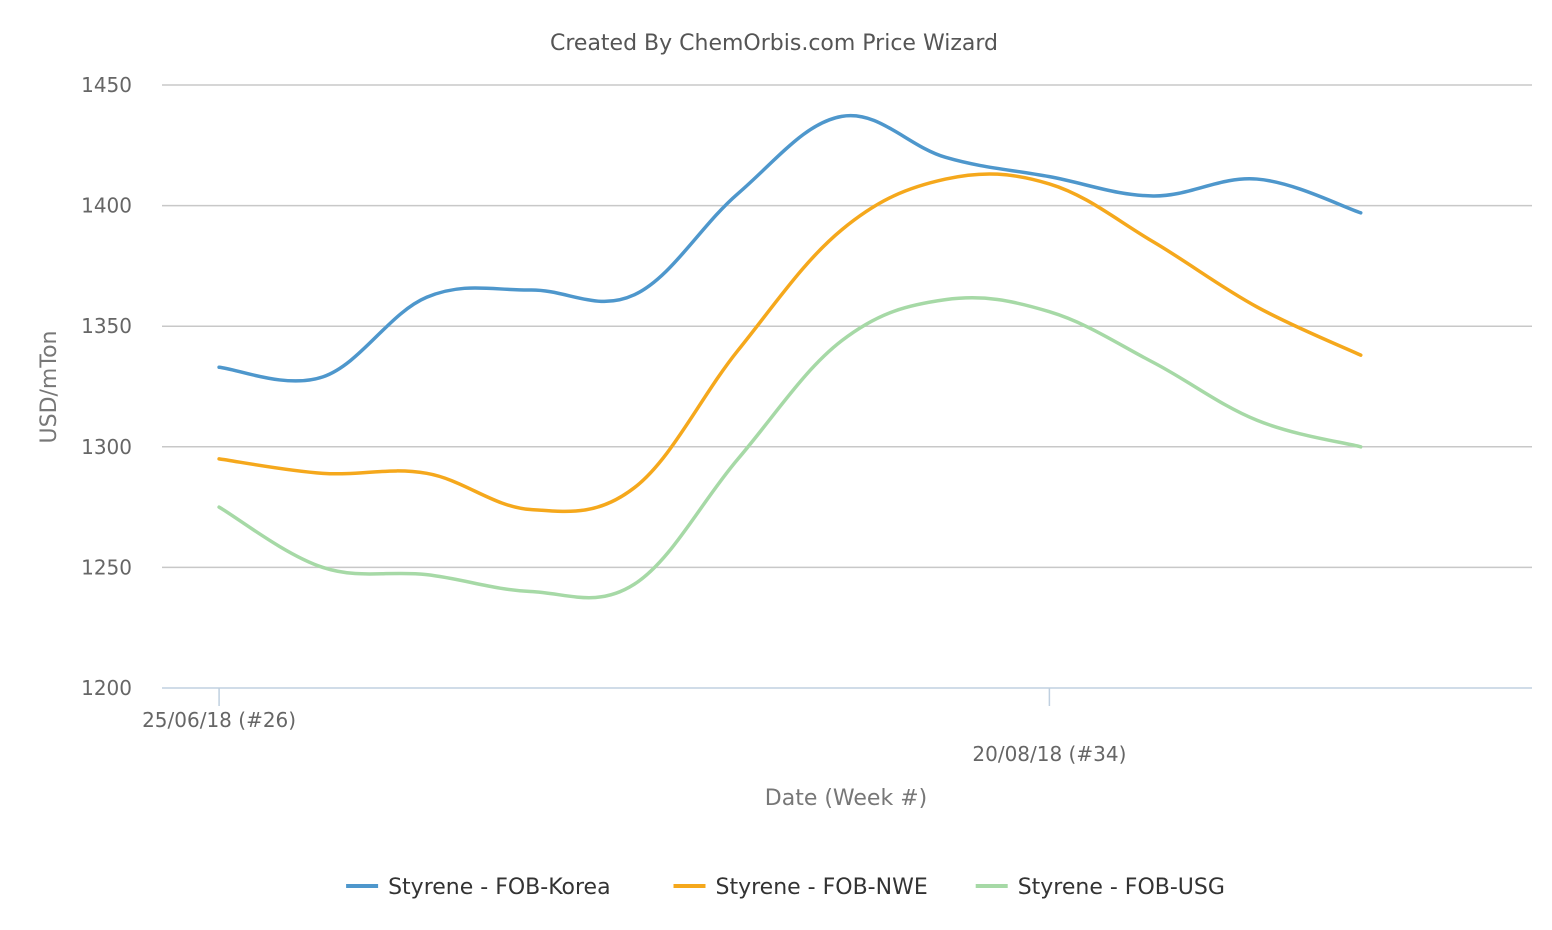 The image size is (1552, 930). Describe the element at coordinates (822, 887) in the screenshot. I see `legend-label: Styrene - FOB-NWE` at that location.